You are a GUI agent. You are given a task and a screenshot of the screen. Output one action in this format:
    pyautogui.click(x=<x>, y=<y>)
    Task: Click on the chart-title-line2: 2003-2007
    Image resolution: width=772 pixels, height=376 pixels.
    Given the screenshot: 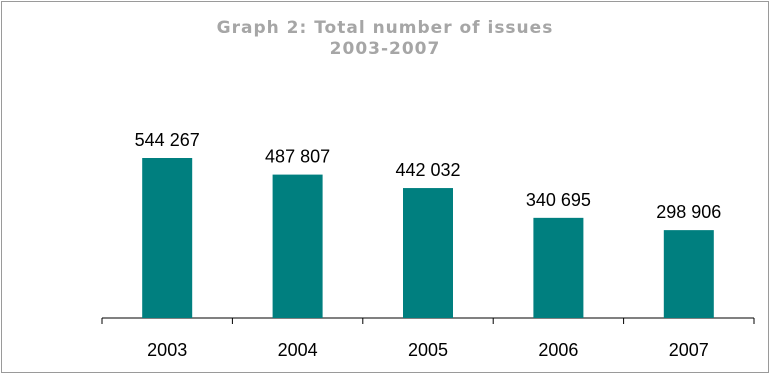 What is the action you would take?
    pyautogui.click(x=385, y=49)
    